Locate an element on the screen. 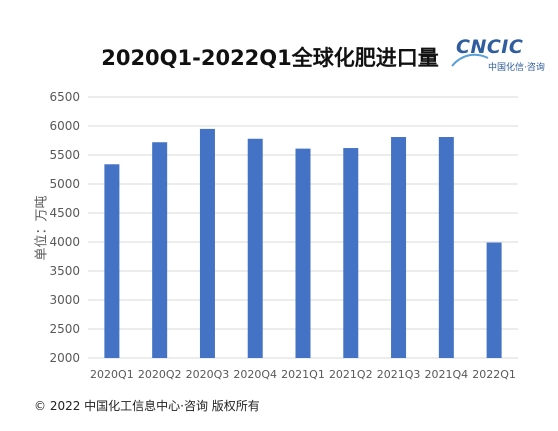 The image size is (558, 431). y-tick-label: 5000 is located at coordinates (64, 184).